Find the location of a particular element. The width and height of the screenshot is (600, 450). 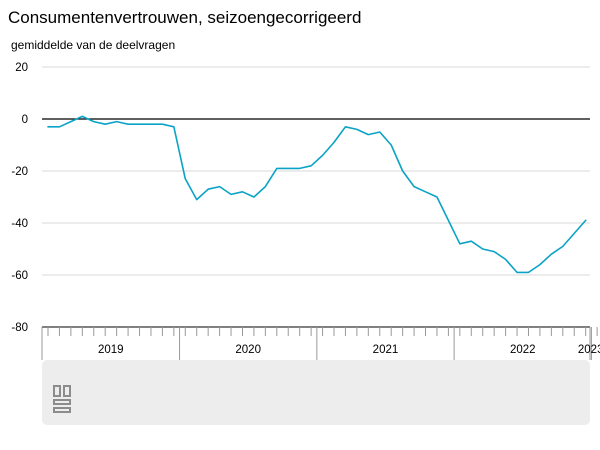

y-tick-label: 20 is located at coordinates (21, 68).